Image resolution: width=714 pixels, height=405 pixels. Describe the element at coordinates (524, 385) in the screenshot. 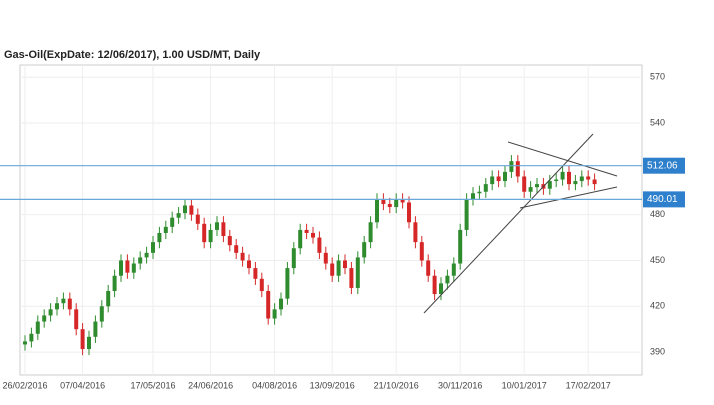

I see `x-tick-label: 10/01/2017` at that location.